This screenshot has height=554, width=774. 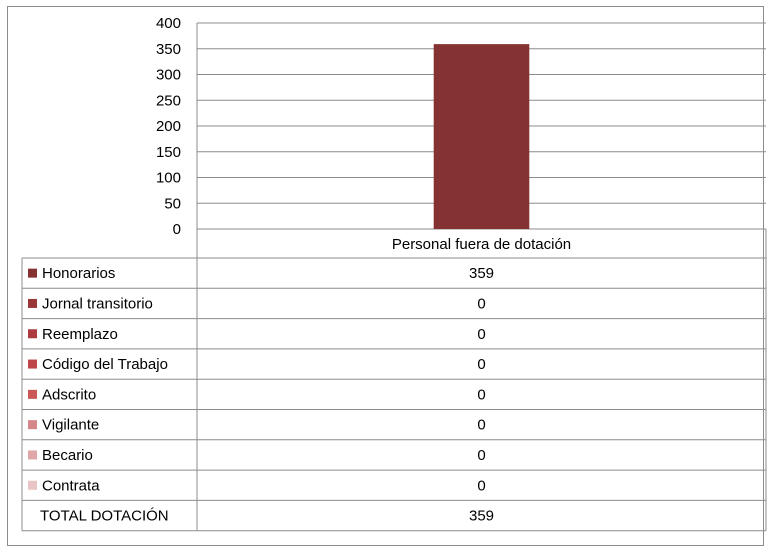 What do you see at coordinates (71, 485) in the screenshot?
I see `series-name: Contrata` at bounding box center [71, 485].